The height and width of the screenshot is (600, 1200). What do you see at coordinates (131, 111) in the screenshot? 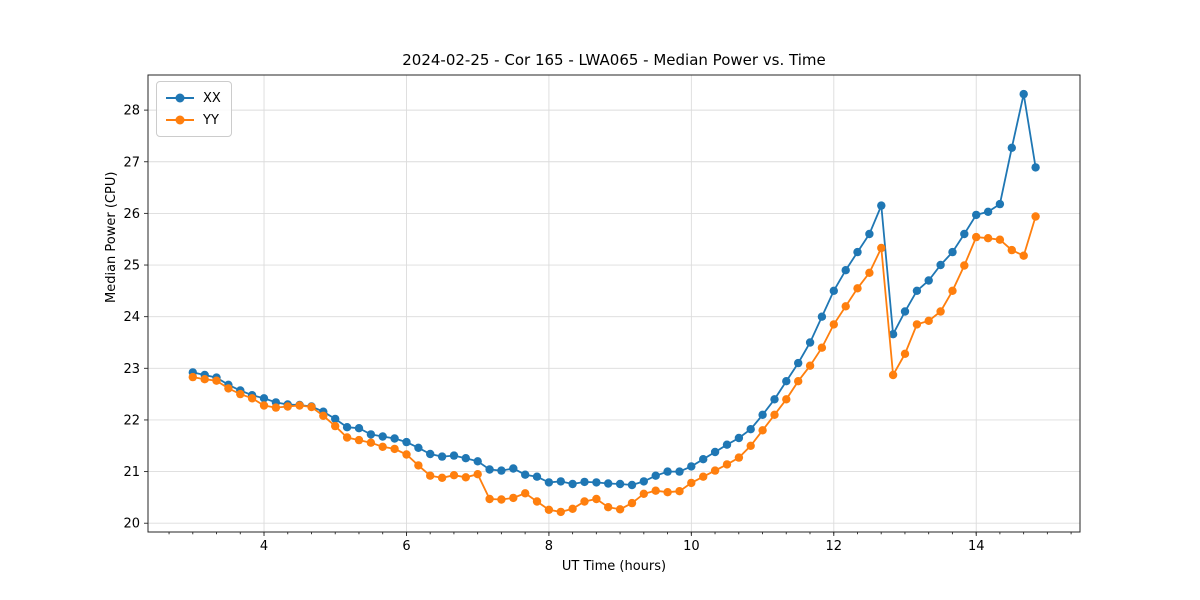
I see `svg-text: 28` at bounding box center [131, 111].